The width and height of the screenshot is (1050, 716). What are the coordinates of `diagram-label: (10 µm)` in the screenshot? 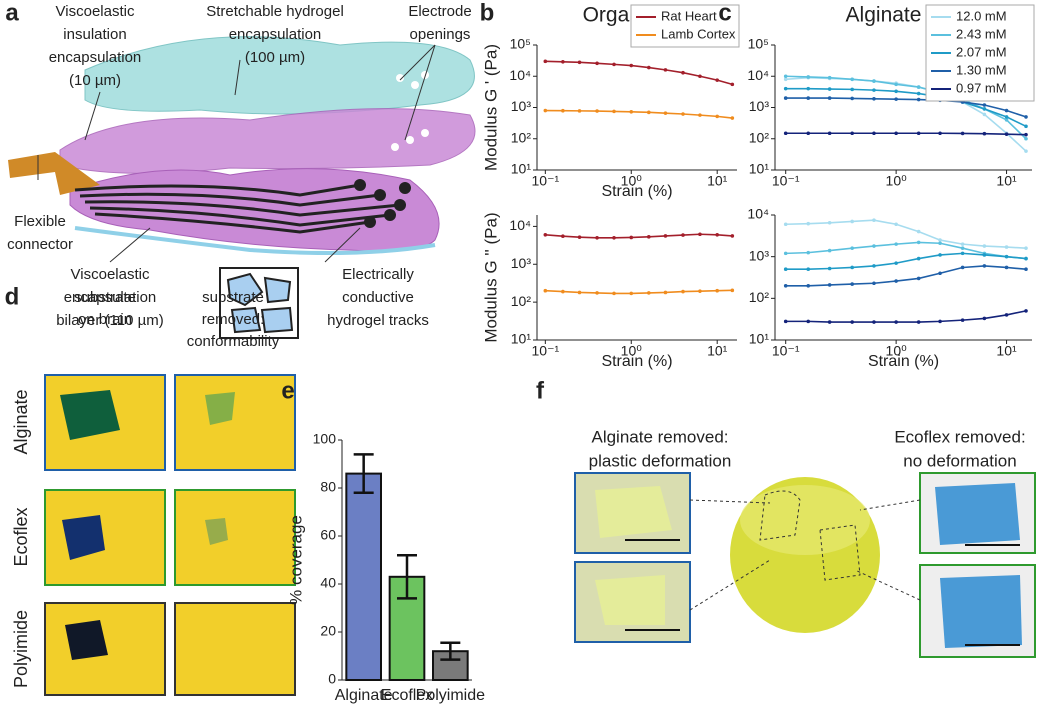 It's located at (95, 80).